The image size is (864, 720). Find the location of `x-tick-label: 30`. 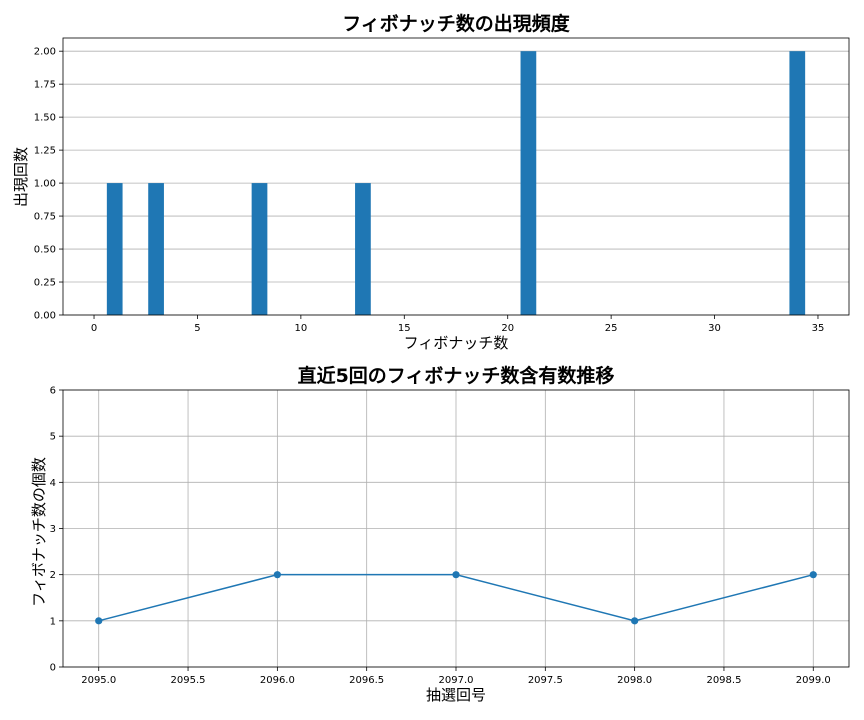

x-tick-label: 30 is located at coordinates (714, 328).